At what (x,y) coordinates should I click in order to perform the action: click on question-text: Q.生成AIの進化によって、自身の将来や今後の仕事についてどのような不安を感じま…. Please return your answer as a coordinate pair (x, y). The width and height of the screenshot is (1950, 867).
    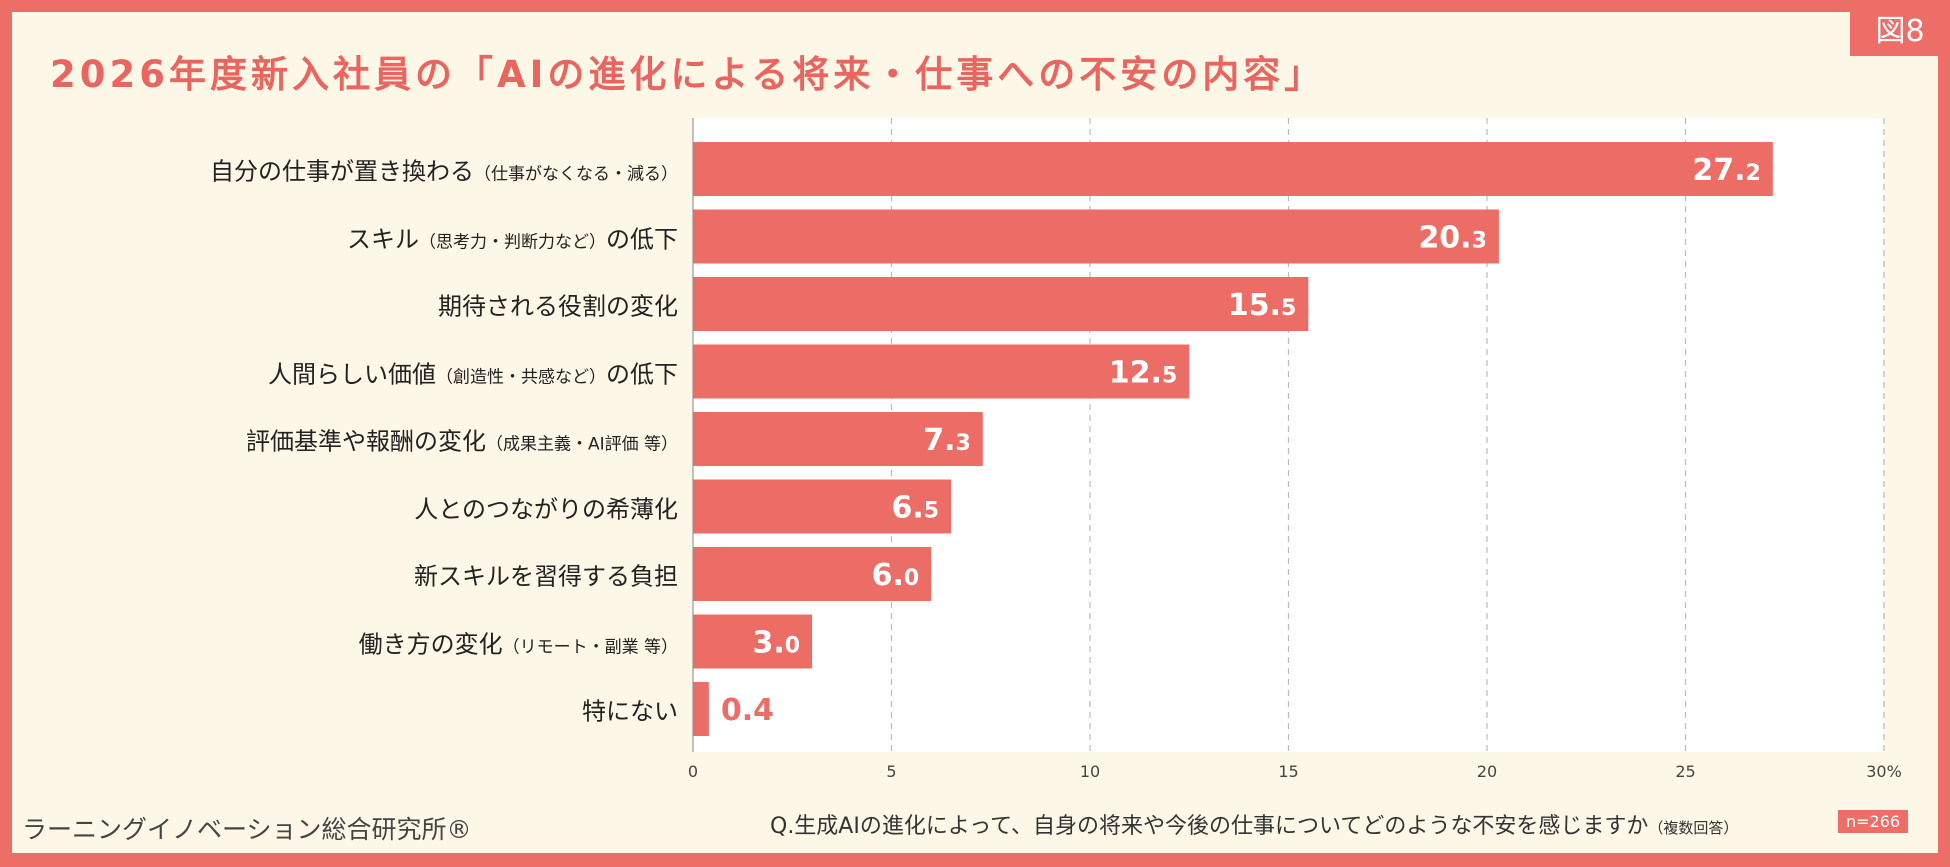
    Looking at the image, I should click on (1254, 824).